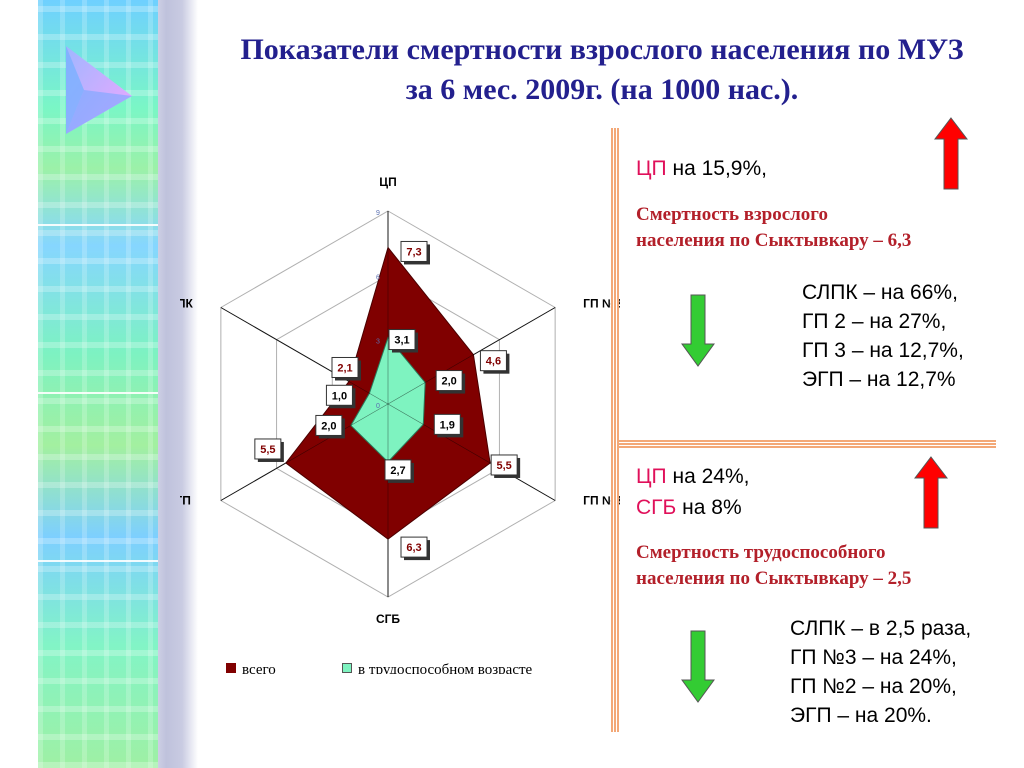  I want to click on data-label-total: 4,6, so click(493, 362).